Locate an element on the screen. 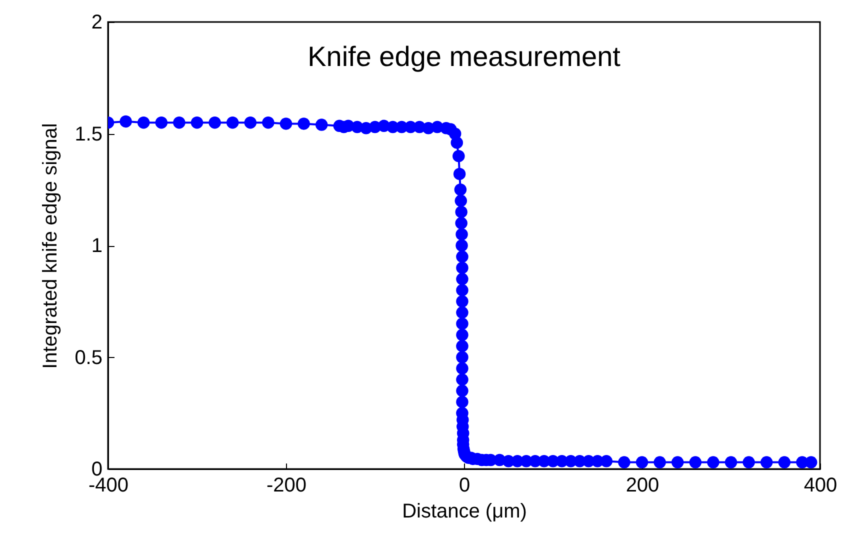  x-tick-label: 0 is located at coordinates (464, 485).